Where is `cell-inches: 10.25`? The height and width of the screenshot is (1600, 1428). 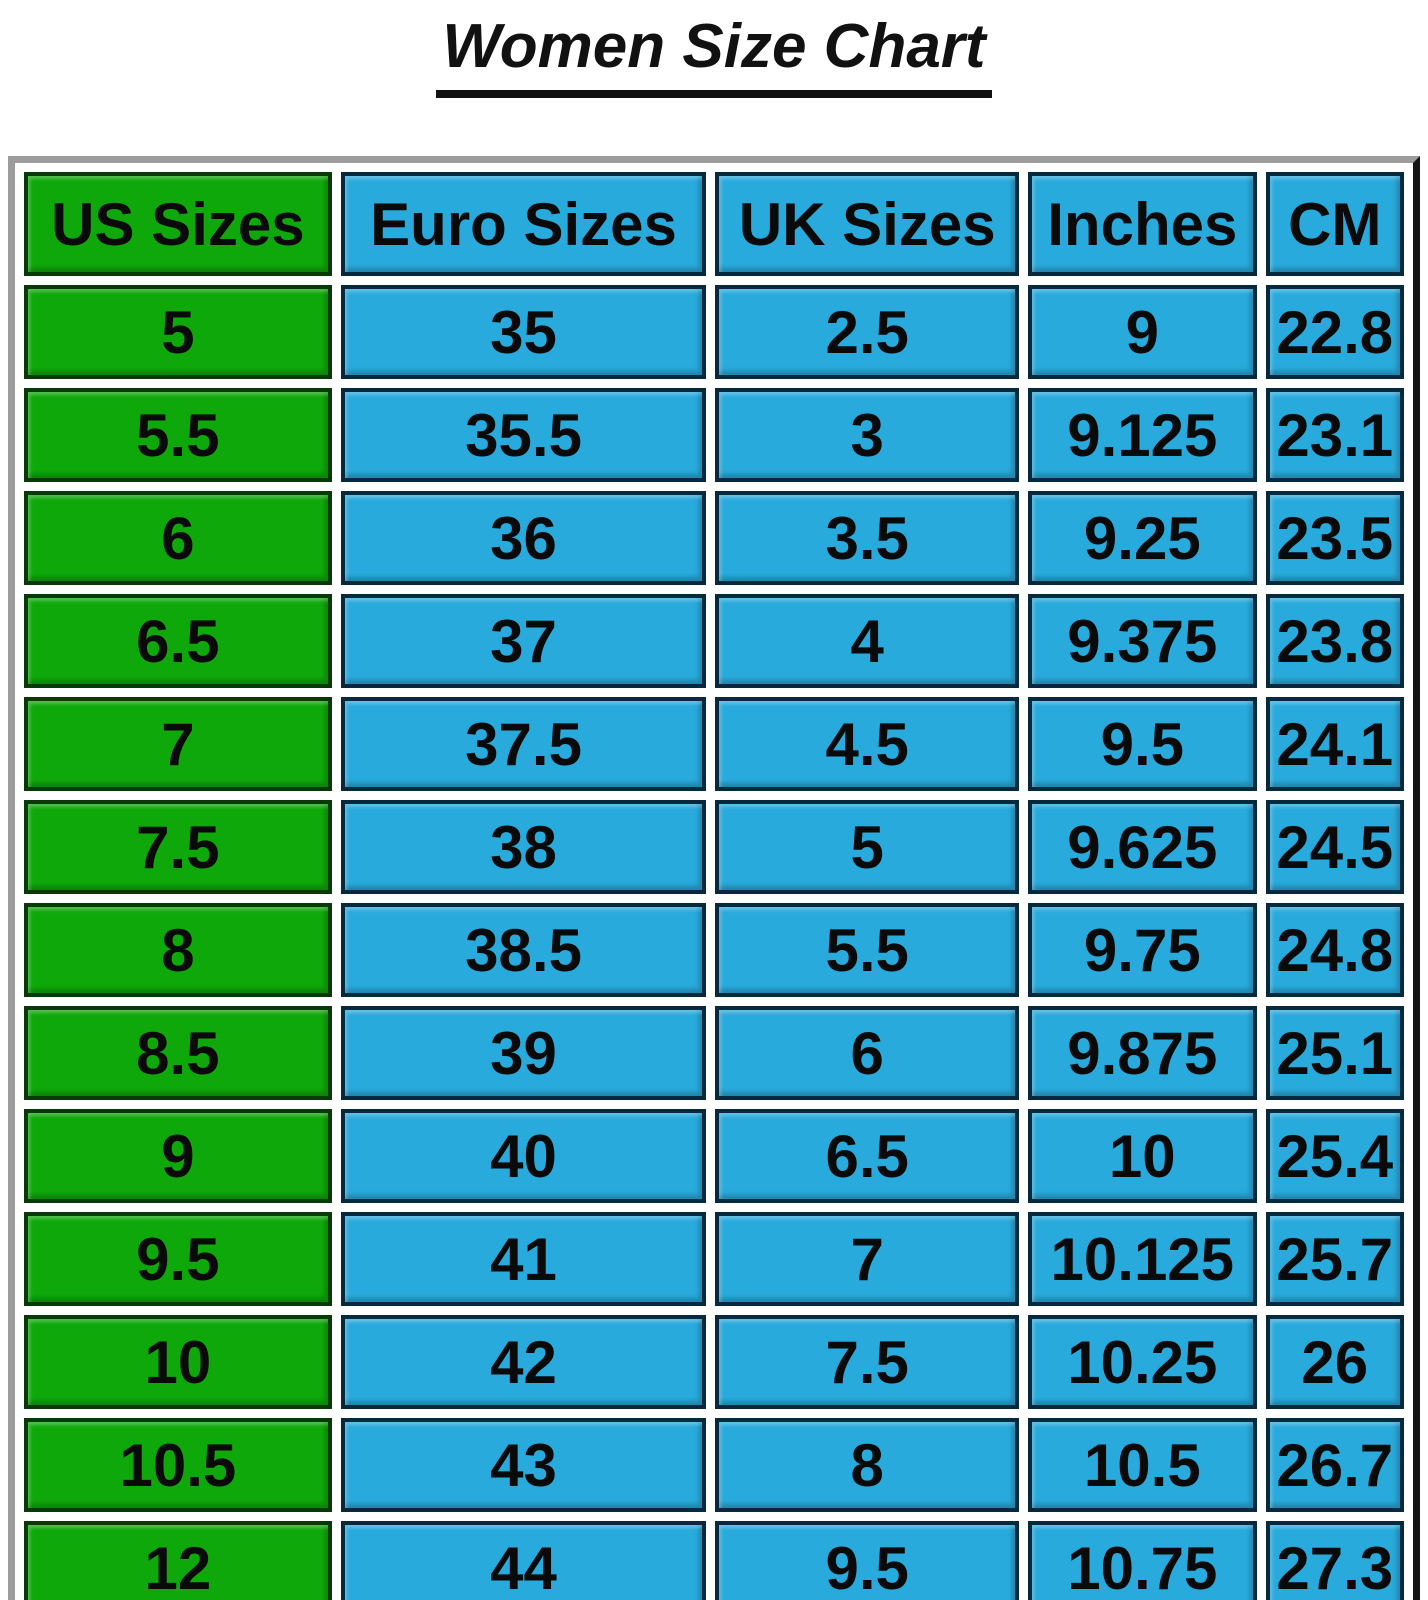
cell-inches: 10.25 is located at coordinates (1142, 1362).